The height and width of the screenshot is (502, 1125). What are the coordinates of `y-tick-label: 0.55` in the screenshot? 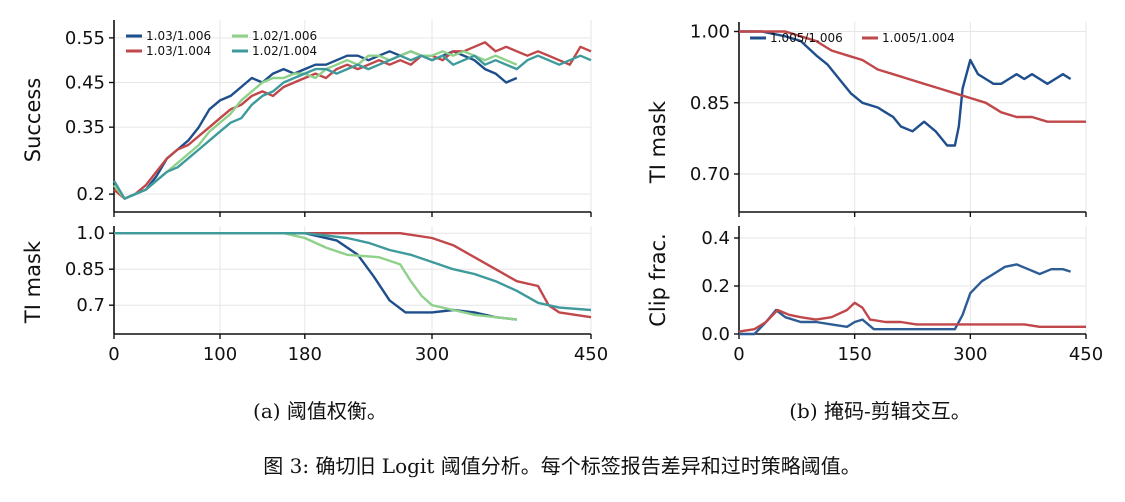 It's located at (85, 38).